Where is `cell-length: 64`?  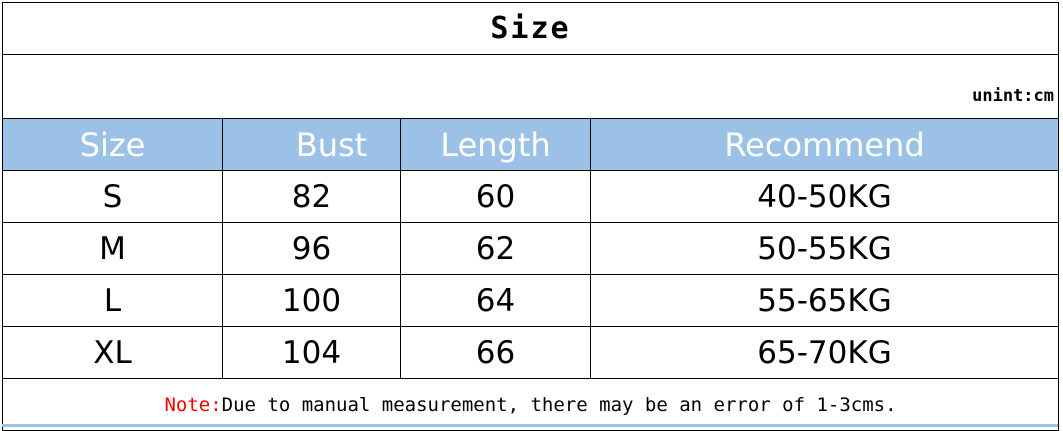 cell-length: 64 is located at coordinates (495, 300).